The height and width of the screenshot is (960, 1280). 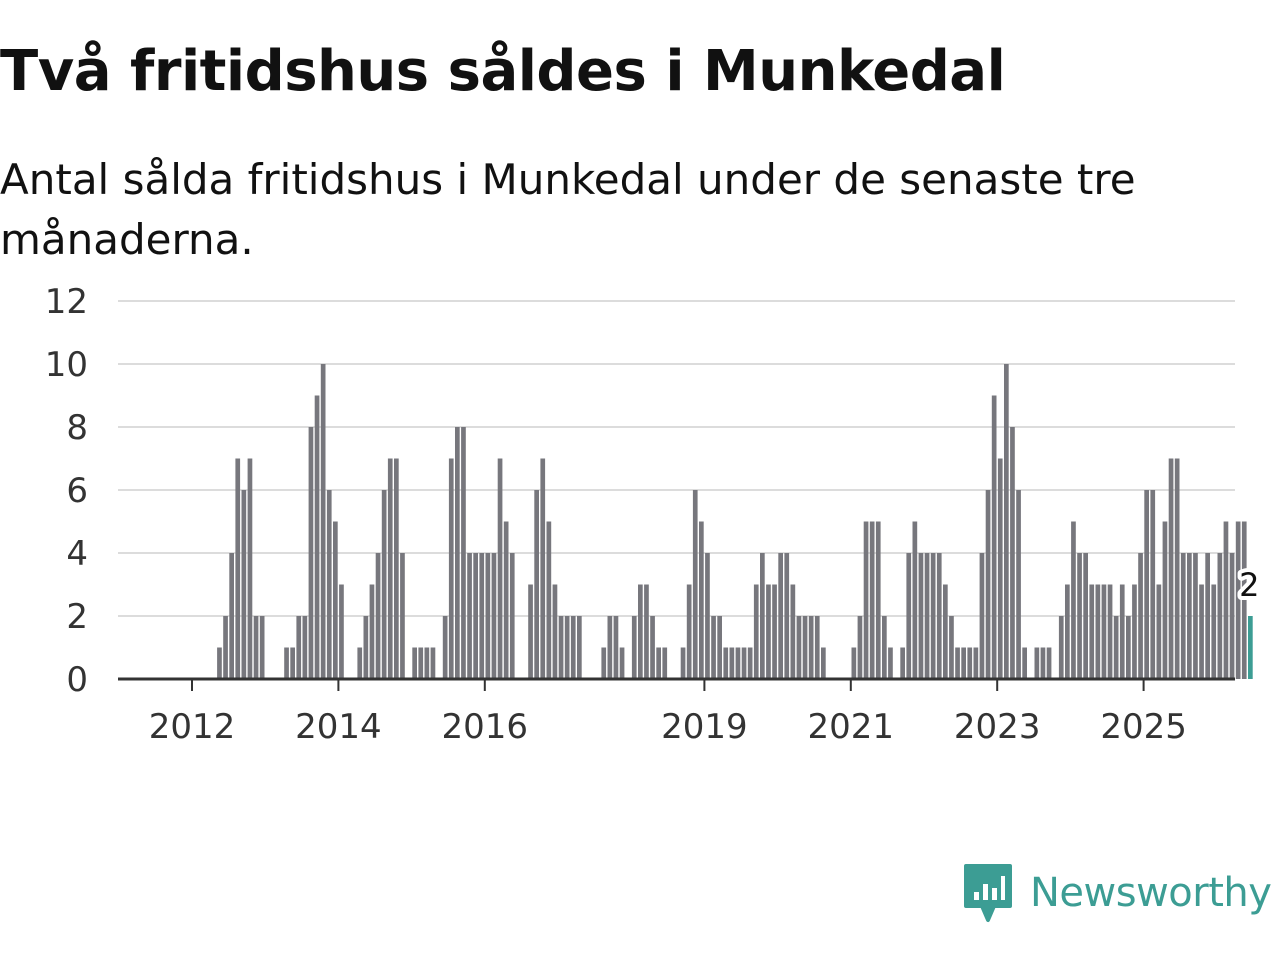 I want to click on chart-title: Två fritidshus såldes i Munkedal, so click(x=503, y=71).